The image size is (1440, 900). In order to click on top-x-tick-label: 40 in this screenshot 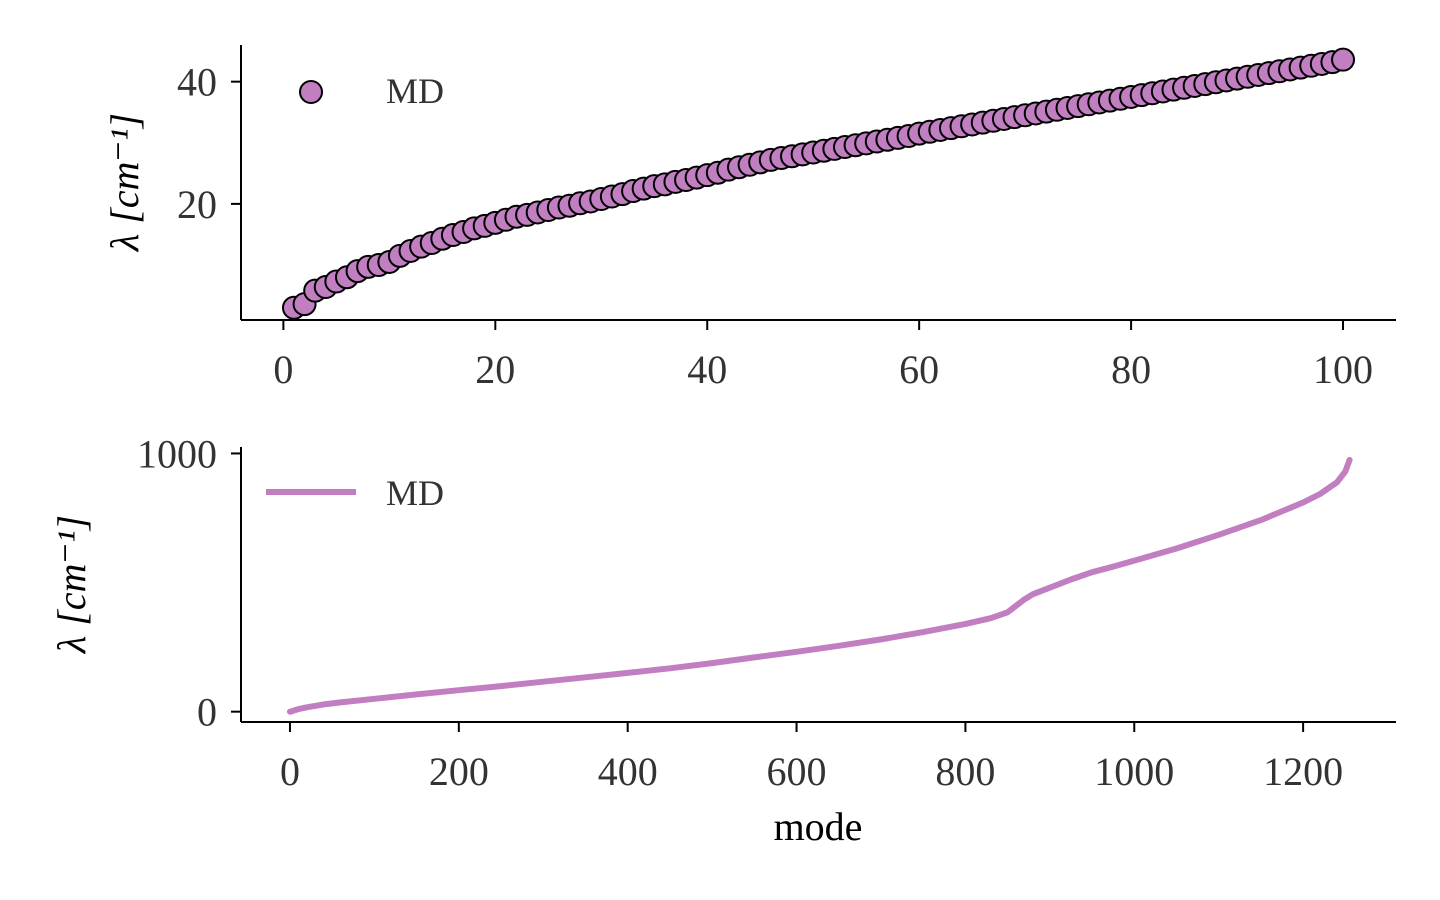, I will do `click(707, 369)`.